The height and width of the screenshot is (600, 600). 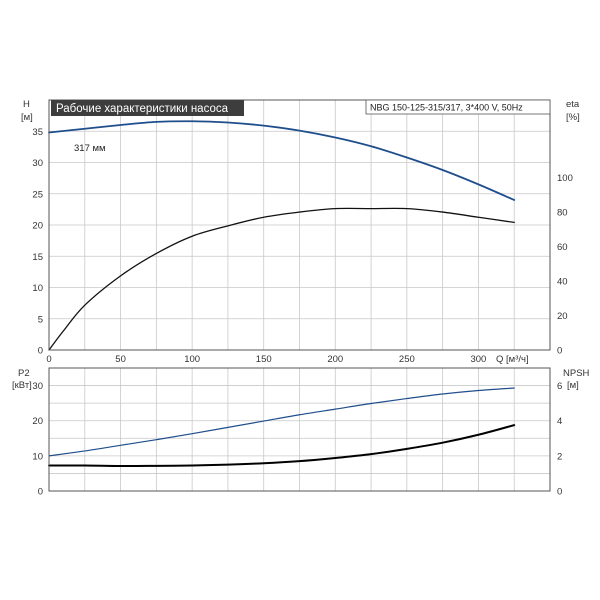 What do you see at coordinates (573, 117) in the screenshot?
I see `top-right-axis-label-2: [%]` at bounding box center [573, 117].